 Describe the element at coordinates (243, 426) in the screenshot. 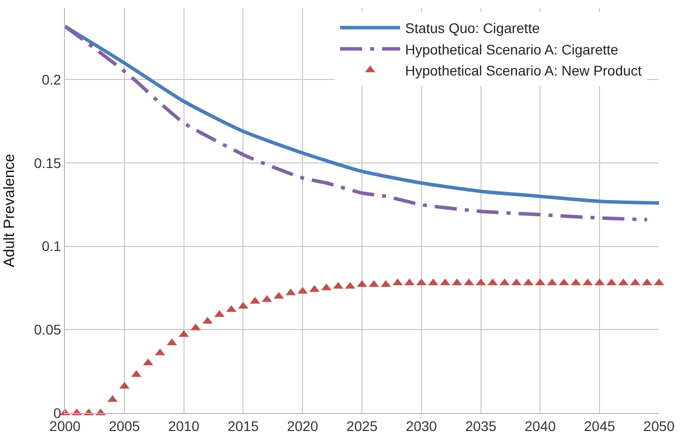

I see `x-tick-label: 2015` at that location.